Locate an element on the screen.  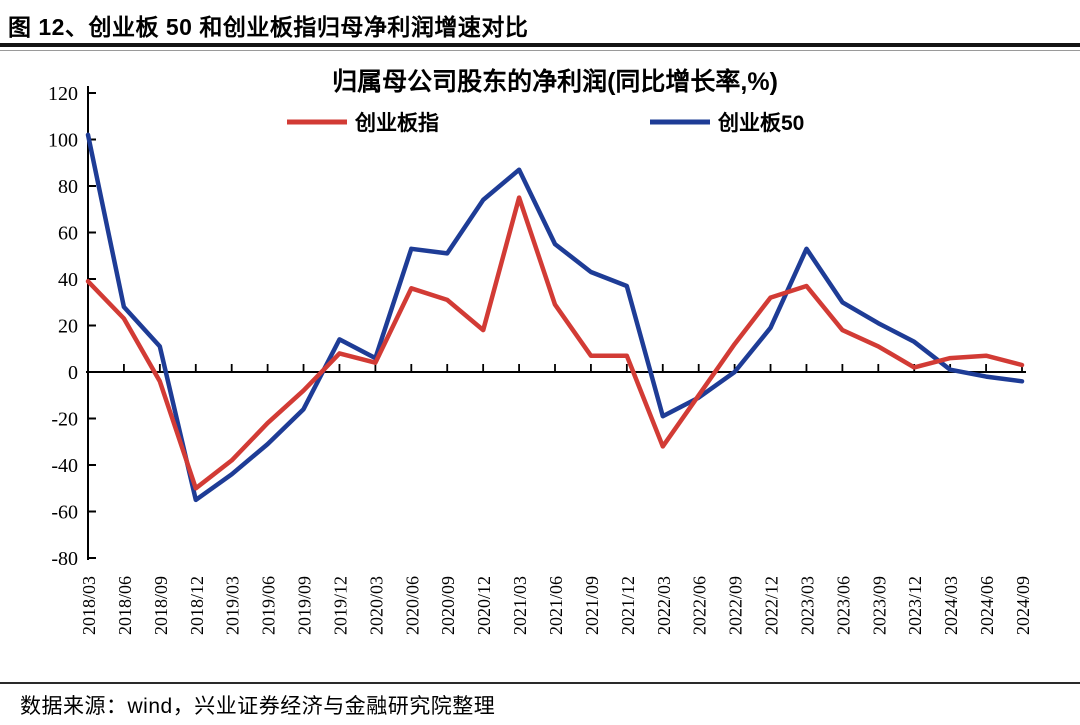
y-tick-label: -20 is located at coordinates (64, 420).